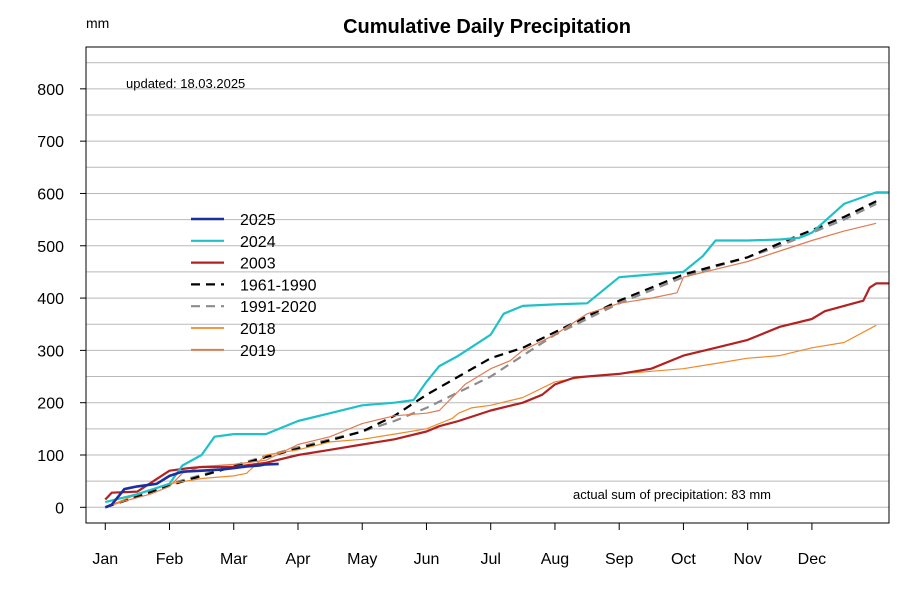  I want to click on updated-note: updated: 18.03.2025, so click(185, 83).